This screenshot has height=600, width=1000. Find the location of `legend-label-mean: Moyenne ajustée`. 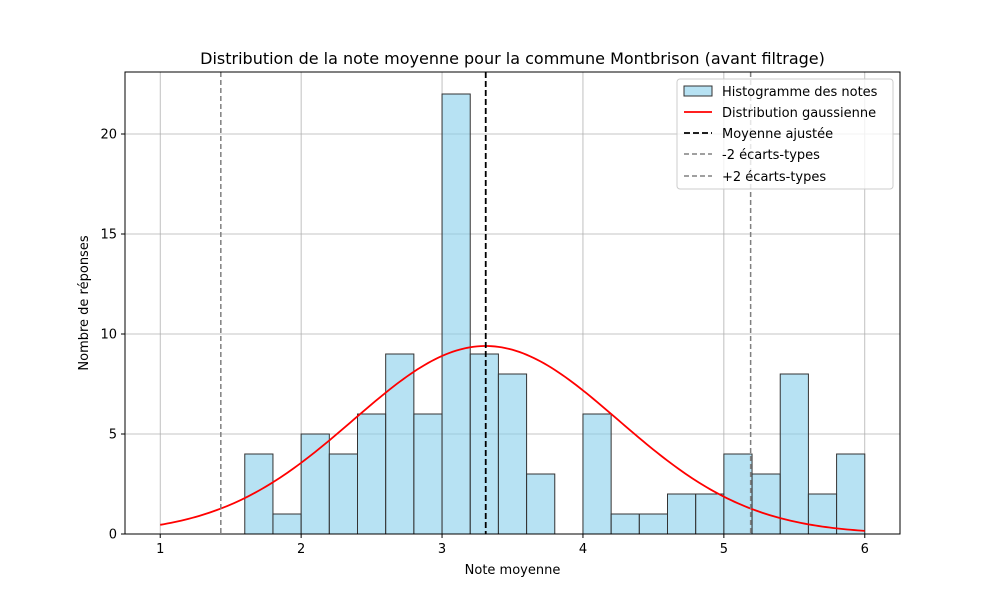

legend-label-mean: Moyenne ajustée is located at coordinates (777, 134).